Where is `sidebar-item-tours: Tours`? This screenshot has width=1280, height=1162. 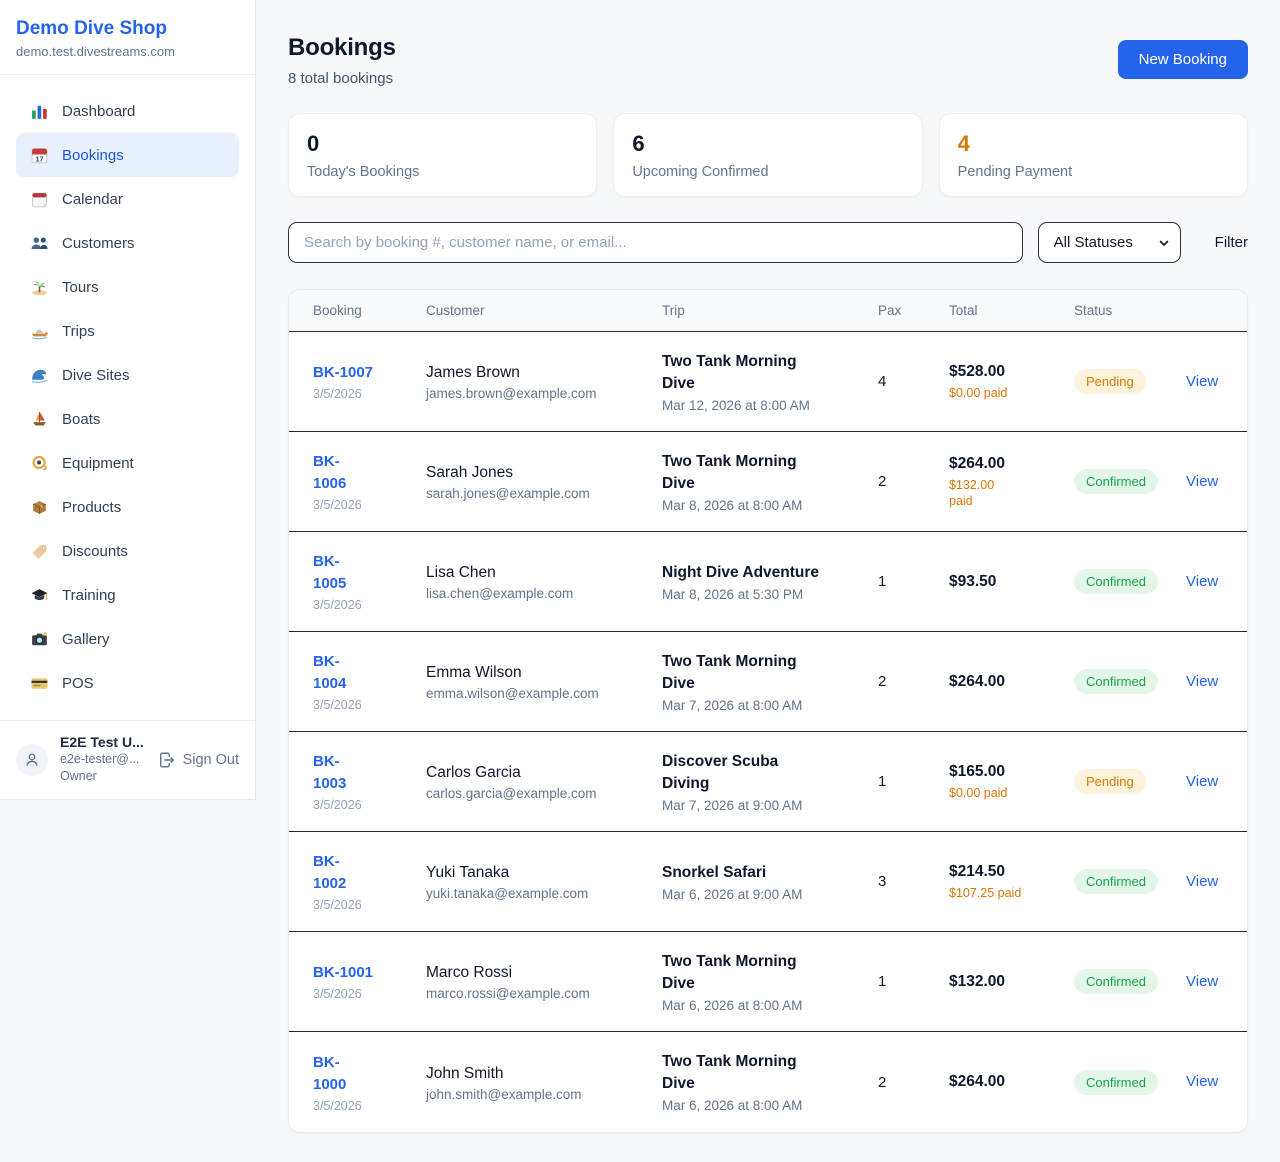 sidebar-item-tours: Tours is located at coordinates (127, 287).